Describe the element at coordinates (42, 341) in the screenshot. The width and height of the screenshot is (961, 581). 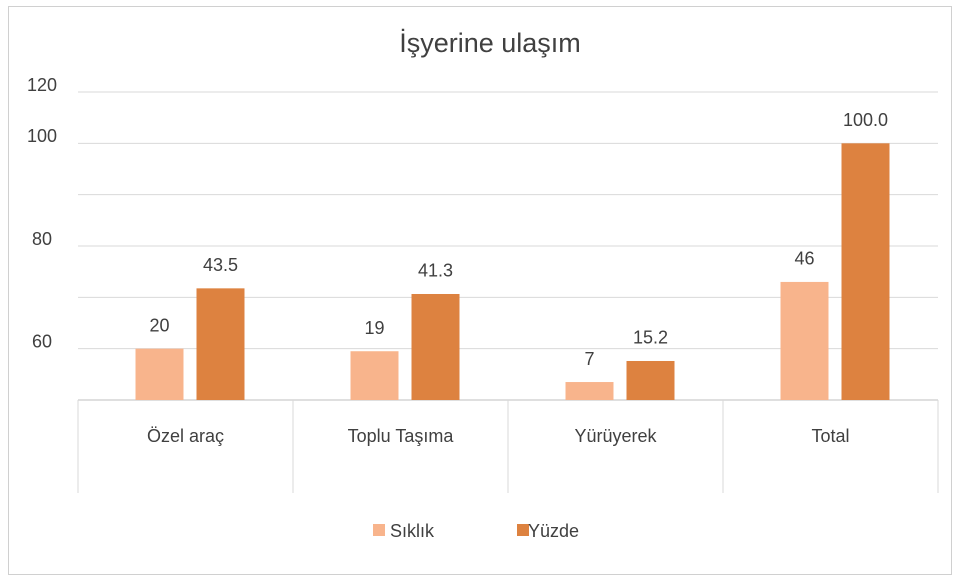
I see `y-tick-label: 60` at that location.